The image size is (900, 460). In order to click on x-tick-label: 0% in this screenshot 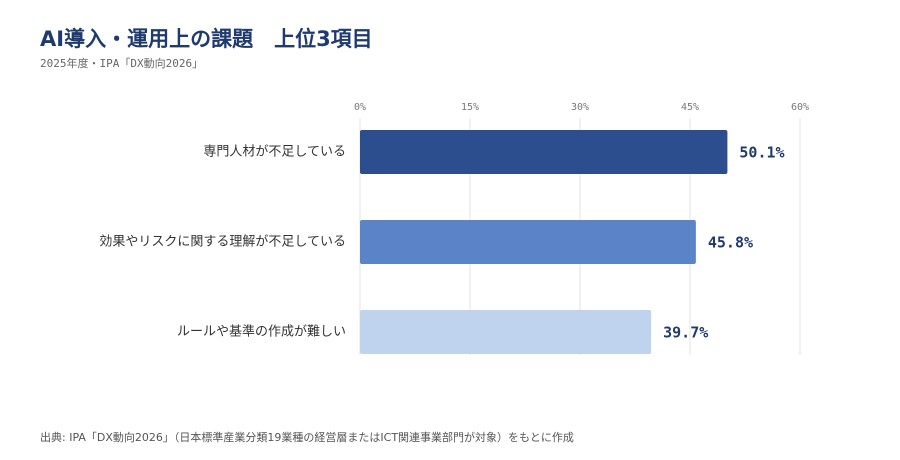, I will do `click(360, 107)`.